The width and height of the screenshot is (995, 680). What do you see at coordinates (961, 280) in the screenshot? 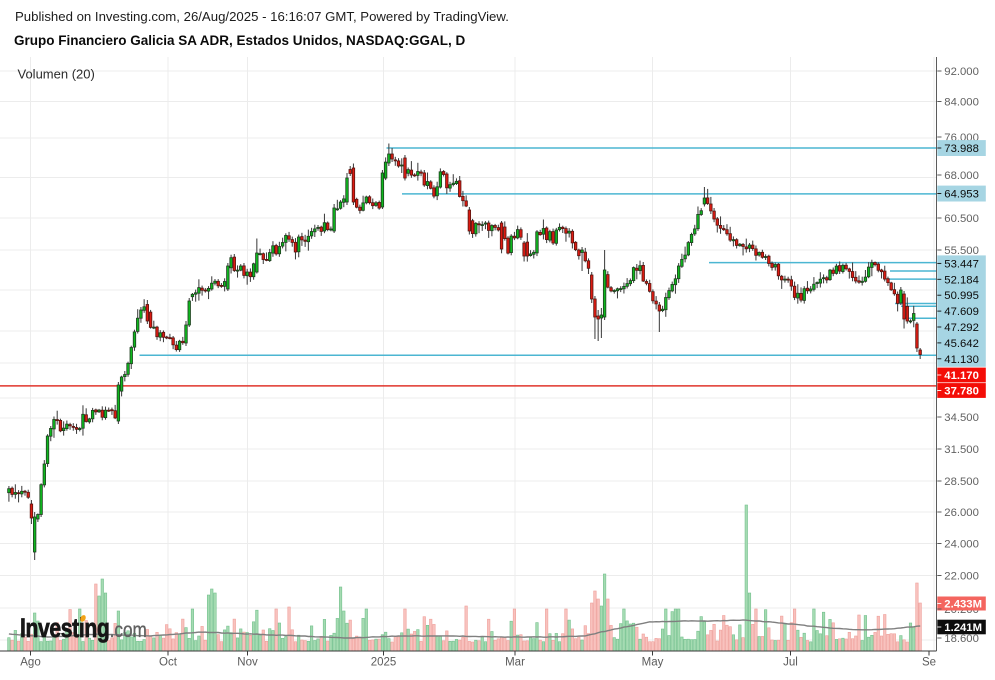
I see `svg-text: 52.184` at bounding box center [961, 280].